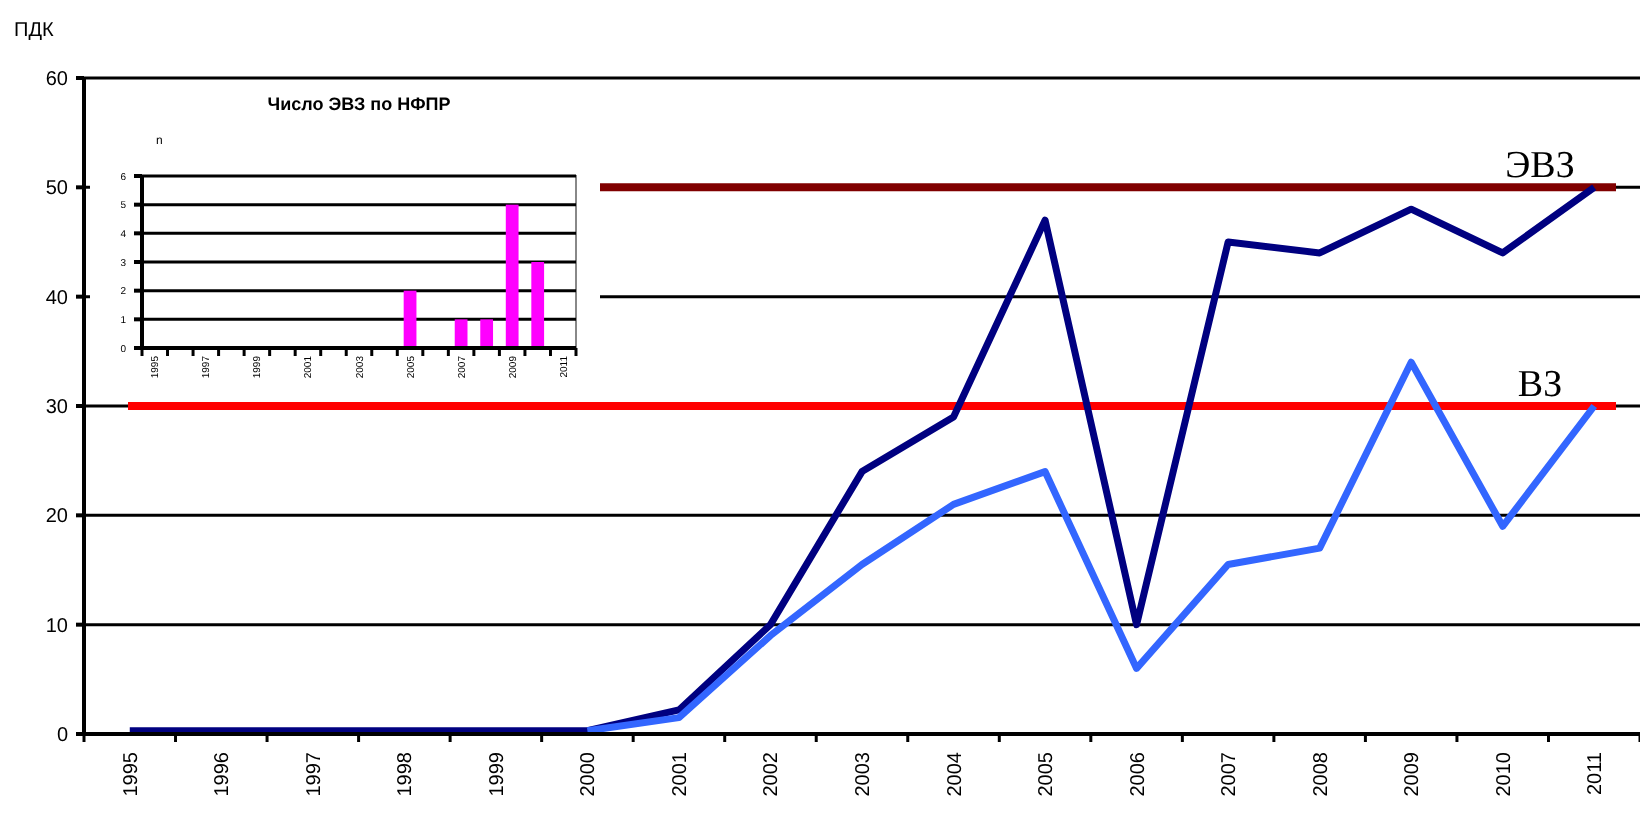 The height and width of the screenshot is (828, 1640). Describe the element at coordinates (1540, 385) in the screenshot. I see `ref-line-label: ВЗ` at that location.